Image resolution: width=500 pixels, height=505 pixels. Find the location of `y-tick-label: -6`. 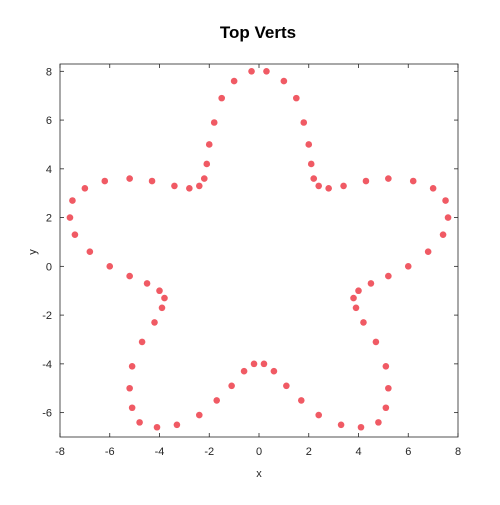

y-tick-label: -6 is located at coordinates (47, 414).